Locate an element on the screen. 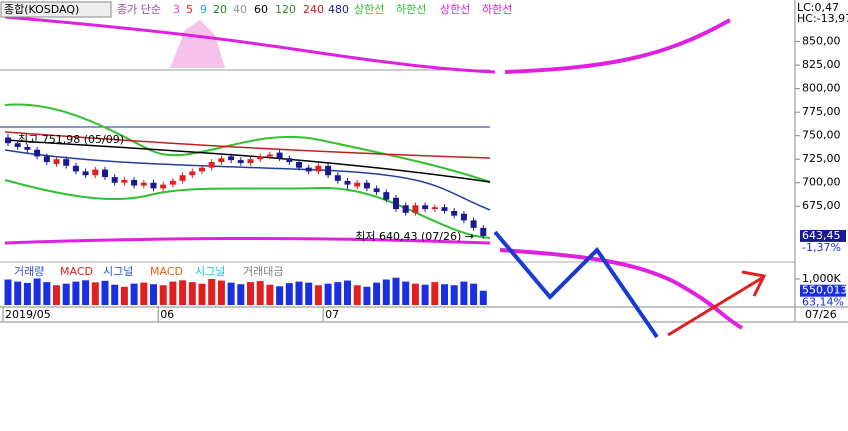  y-tick-label: 850,00 is located at coordinates (821, 41).